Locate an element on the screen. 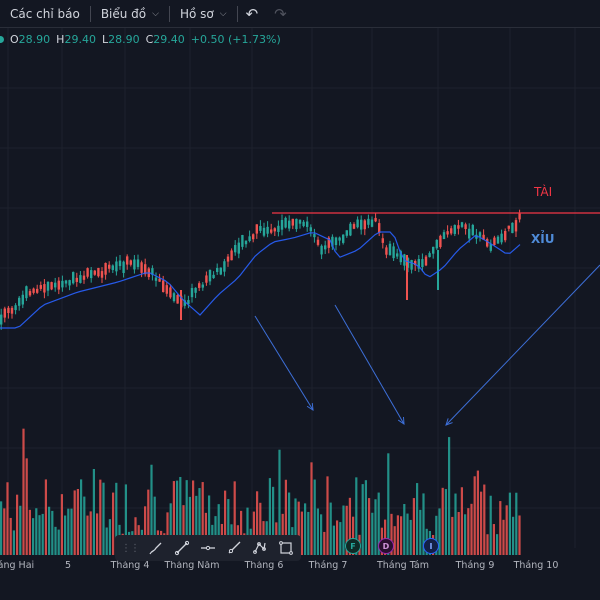 Image resolution: width=600 pixels, height=600 pixels. event-marker-d: D is located at coordinates (386, 546).